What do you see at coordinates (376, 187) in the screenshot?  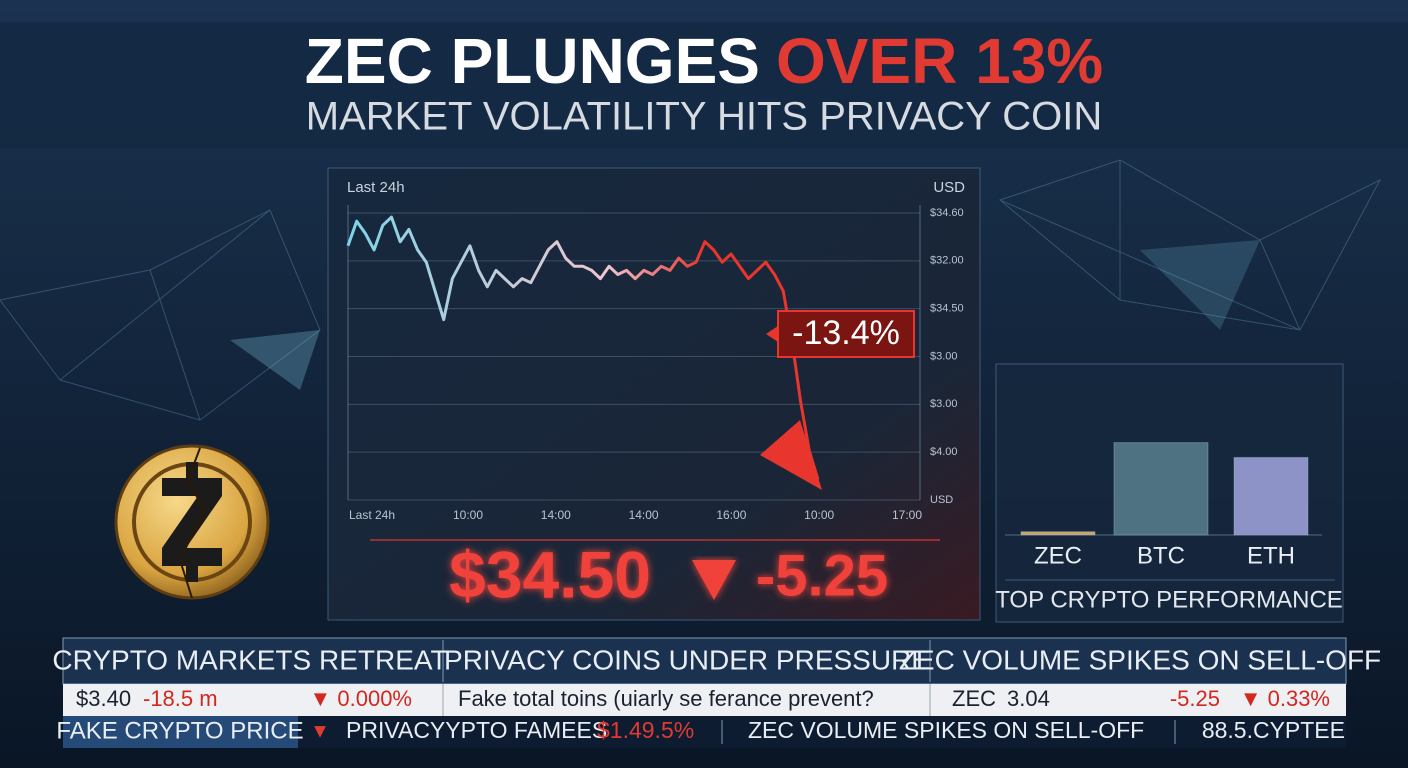 I see `chart-label: Last 24h` at bounding box center [376, 187].